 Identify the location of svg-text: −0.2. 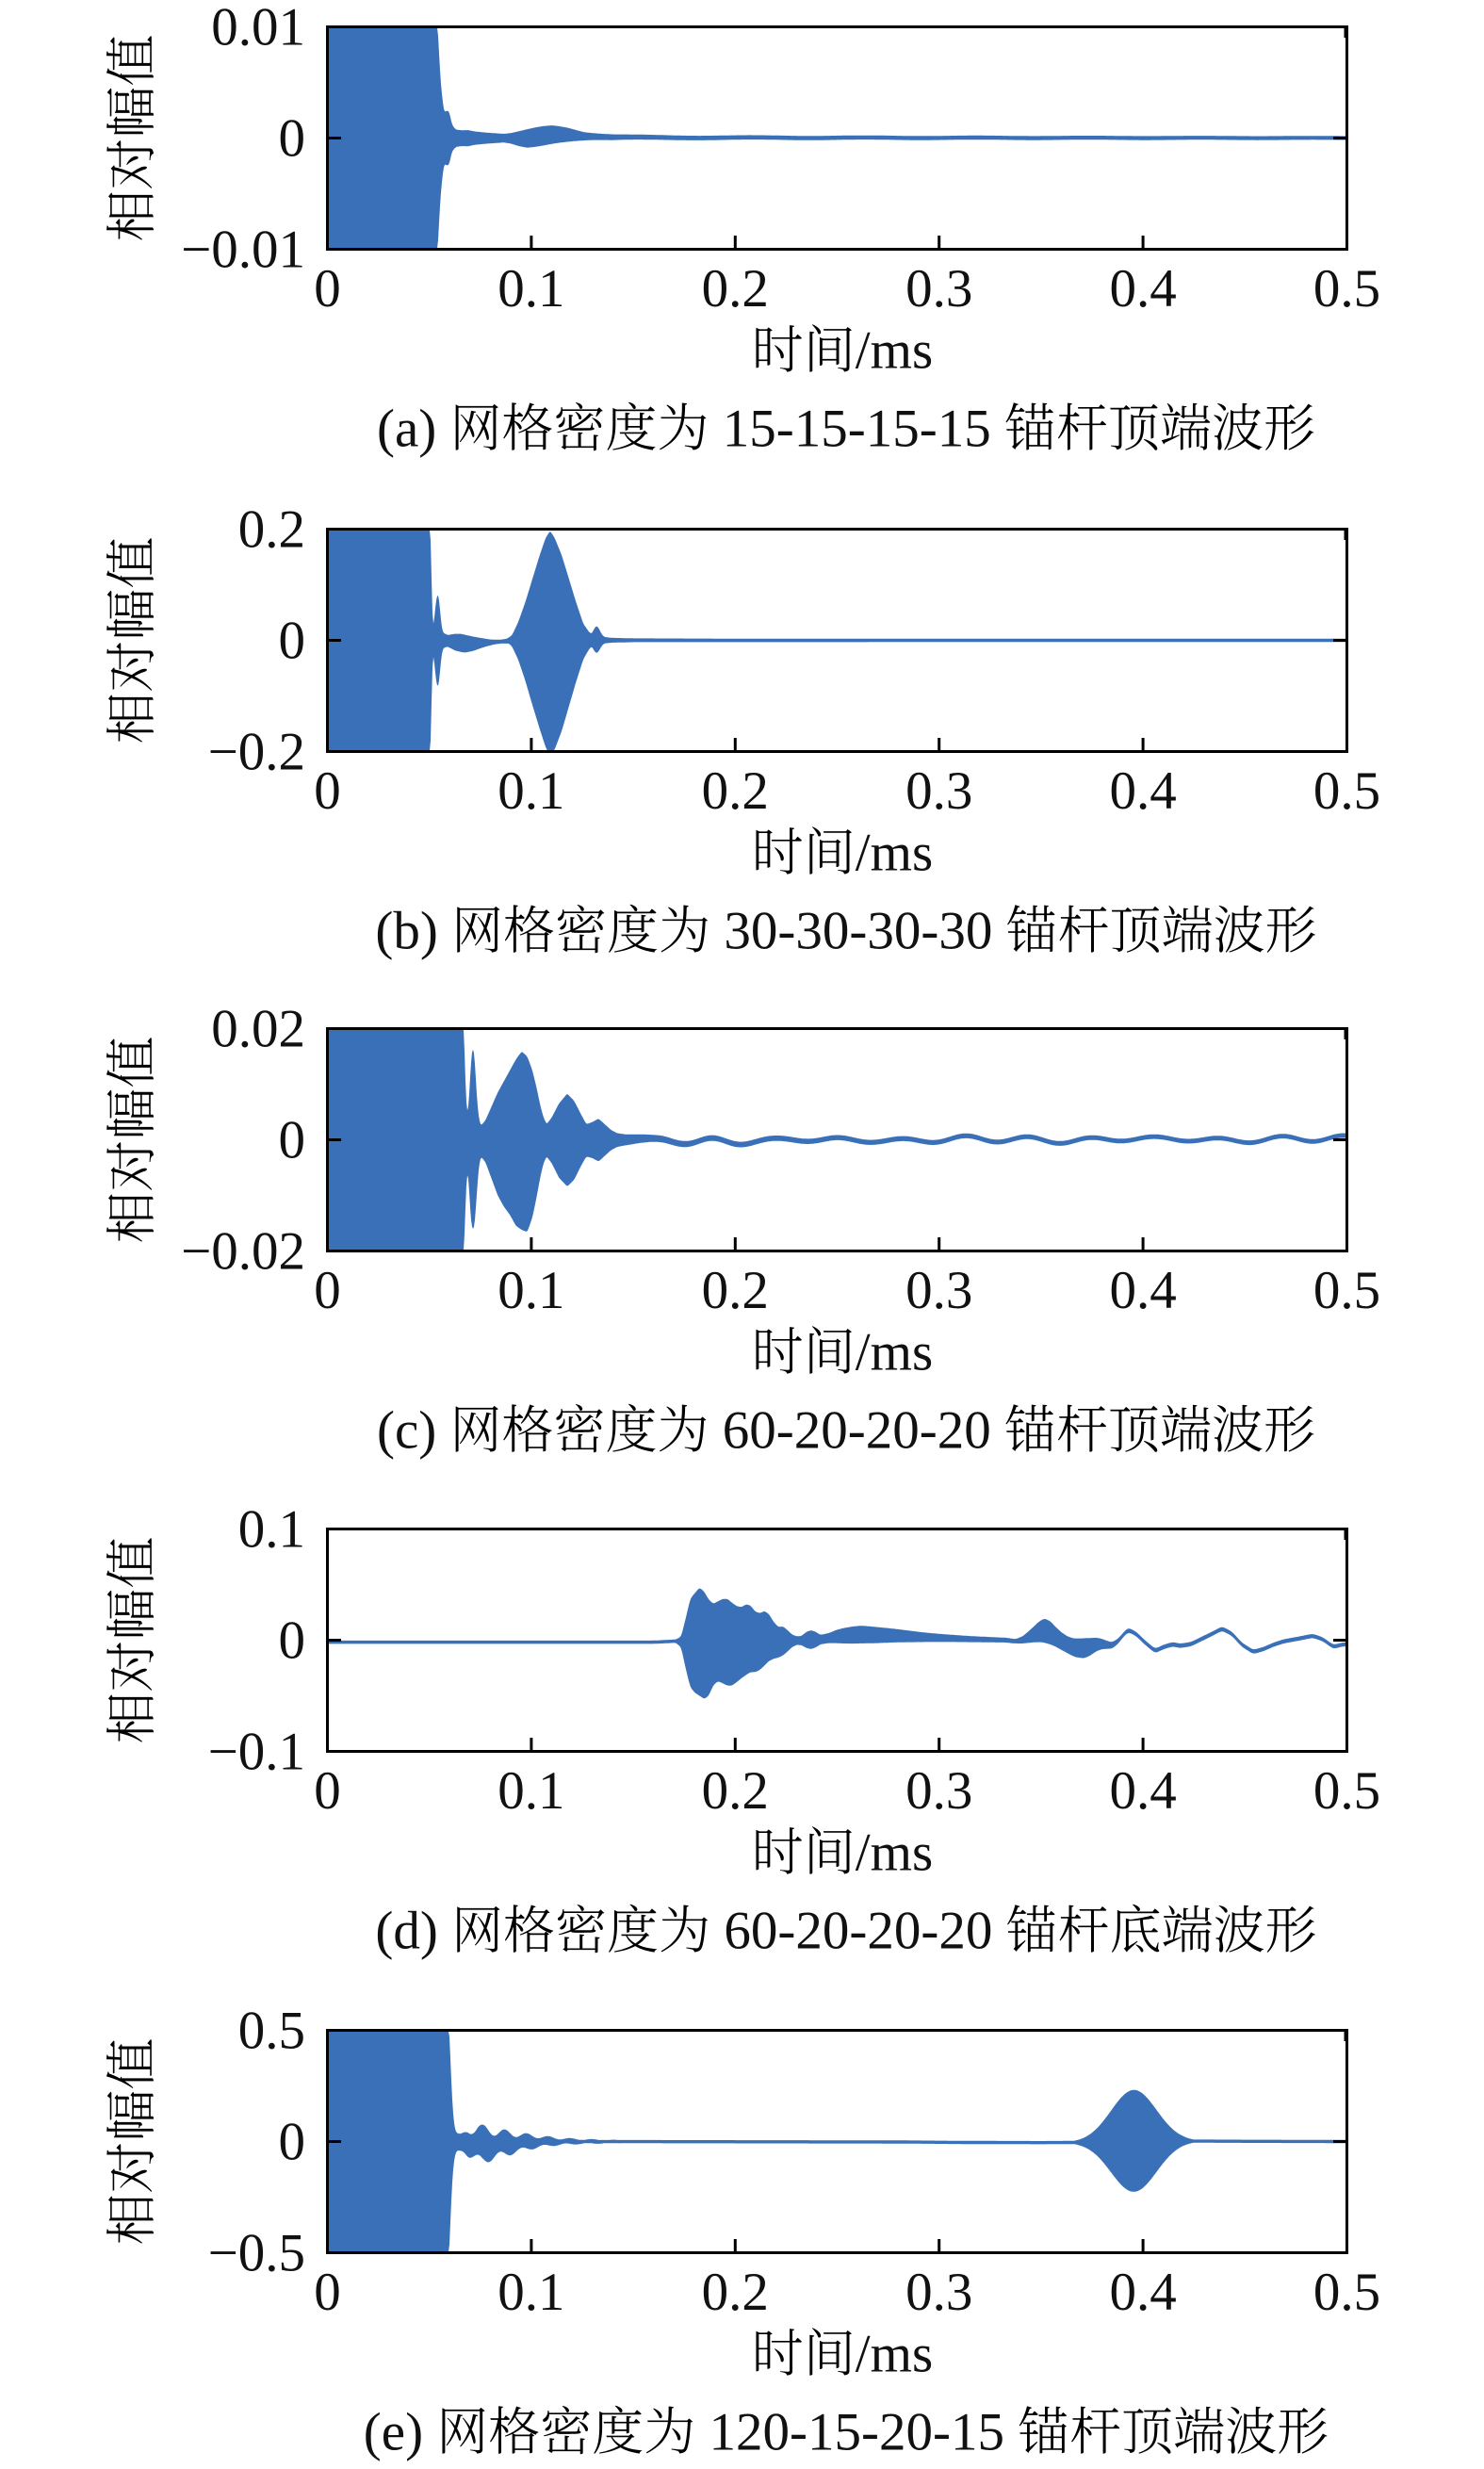
(256, 753).